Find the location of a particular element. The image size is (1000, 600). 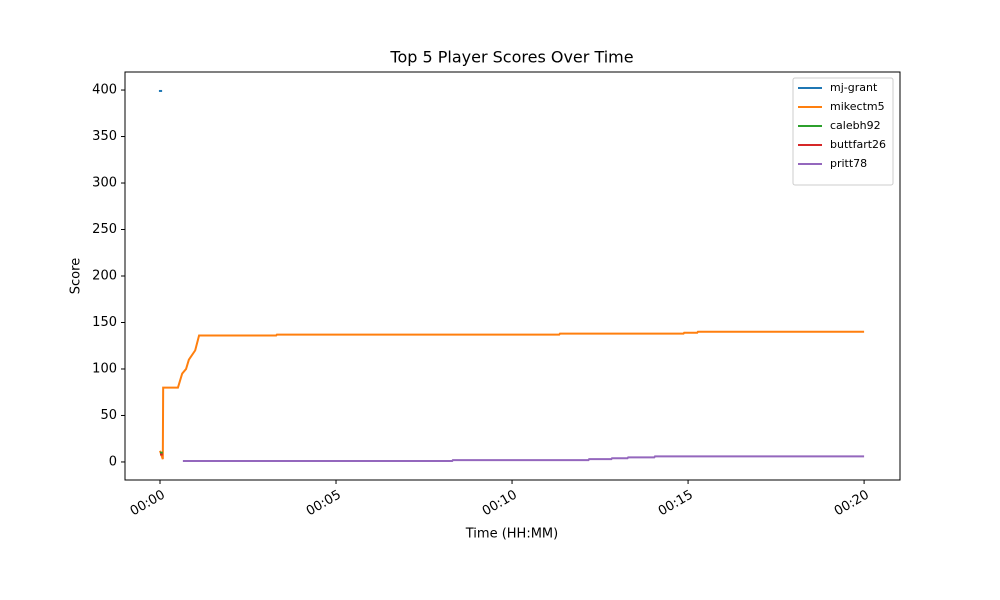

y-tick-label: 200 is located at coordinates (104, 276).